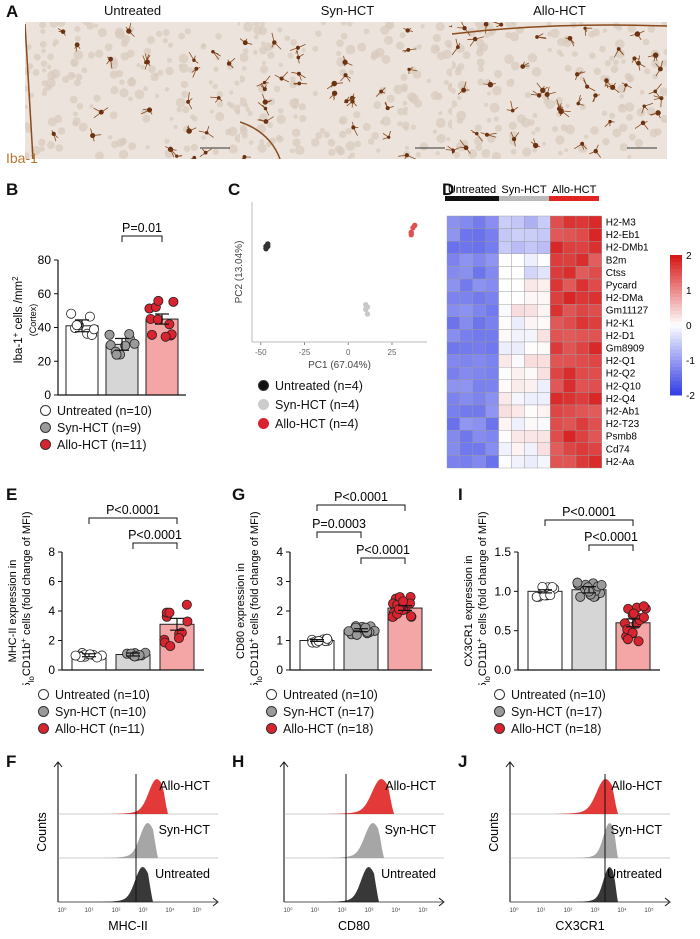  Describe the element at coordinates (616, 273) in the screenshot. I see `gene-label: Ctss` at that location.